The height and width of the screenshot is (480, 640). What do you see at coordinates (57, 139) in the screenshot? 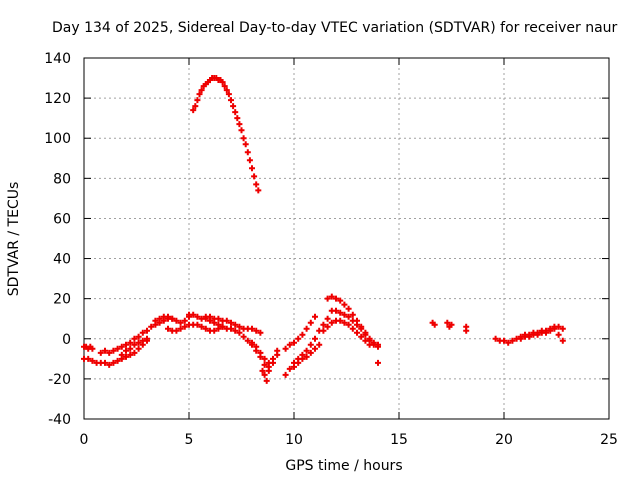
I see `y-tick-label: 100` at bounding box center [57, 139].